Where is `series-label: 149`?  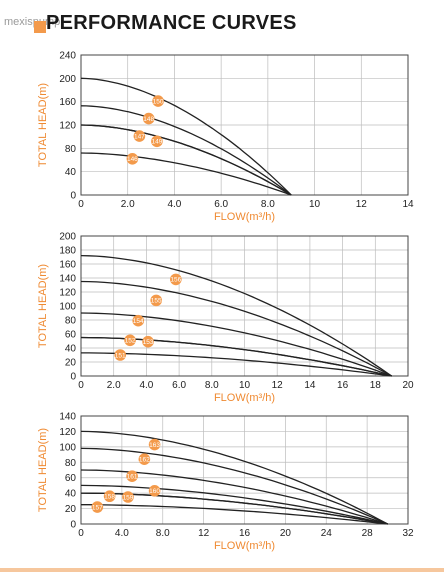
series-label: 149 is located at coordinates (156, 142).